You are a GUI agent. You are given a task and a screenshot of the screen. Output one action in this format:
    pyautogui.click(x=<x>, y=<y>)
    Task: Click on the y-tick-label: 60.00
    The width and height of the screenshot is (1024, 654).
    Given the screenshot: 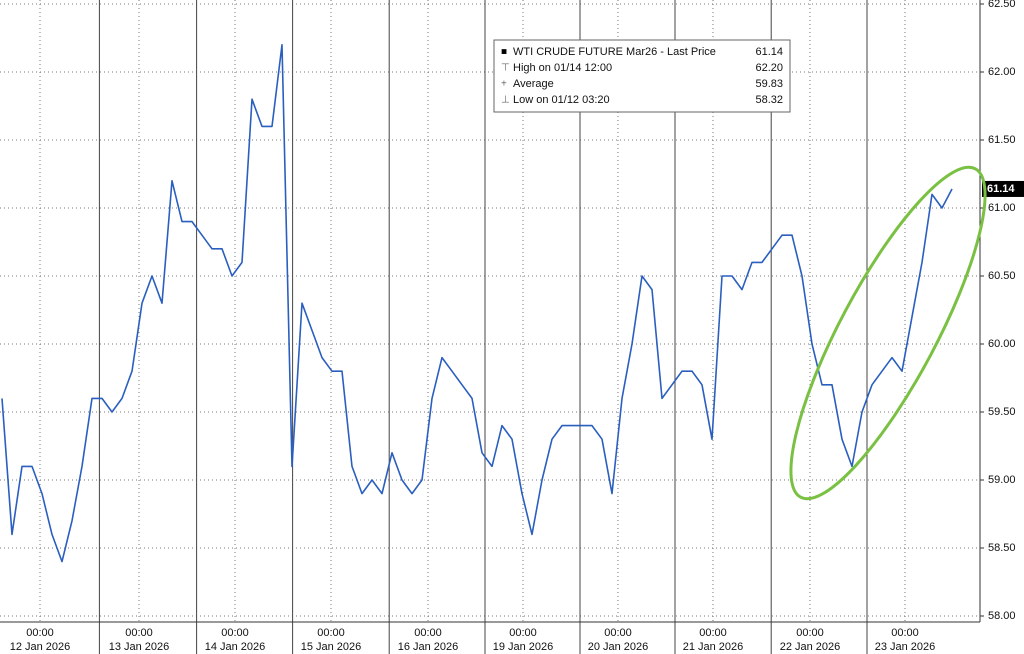 What is the action you would take?
    pyautogui.click(x=1002, y=344)
    